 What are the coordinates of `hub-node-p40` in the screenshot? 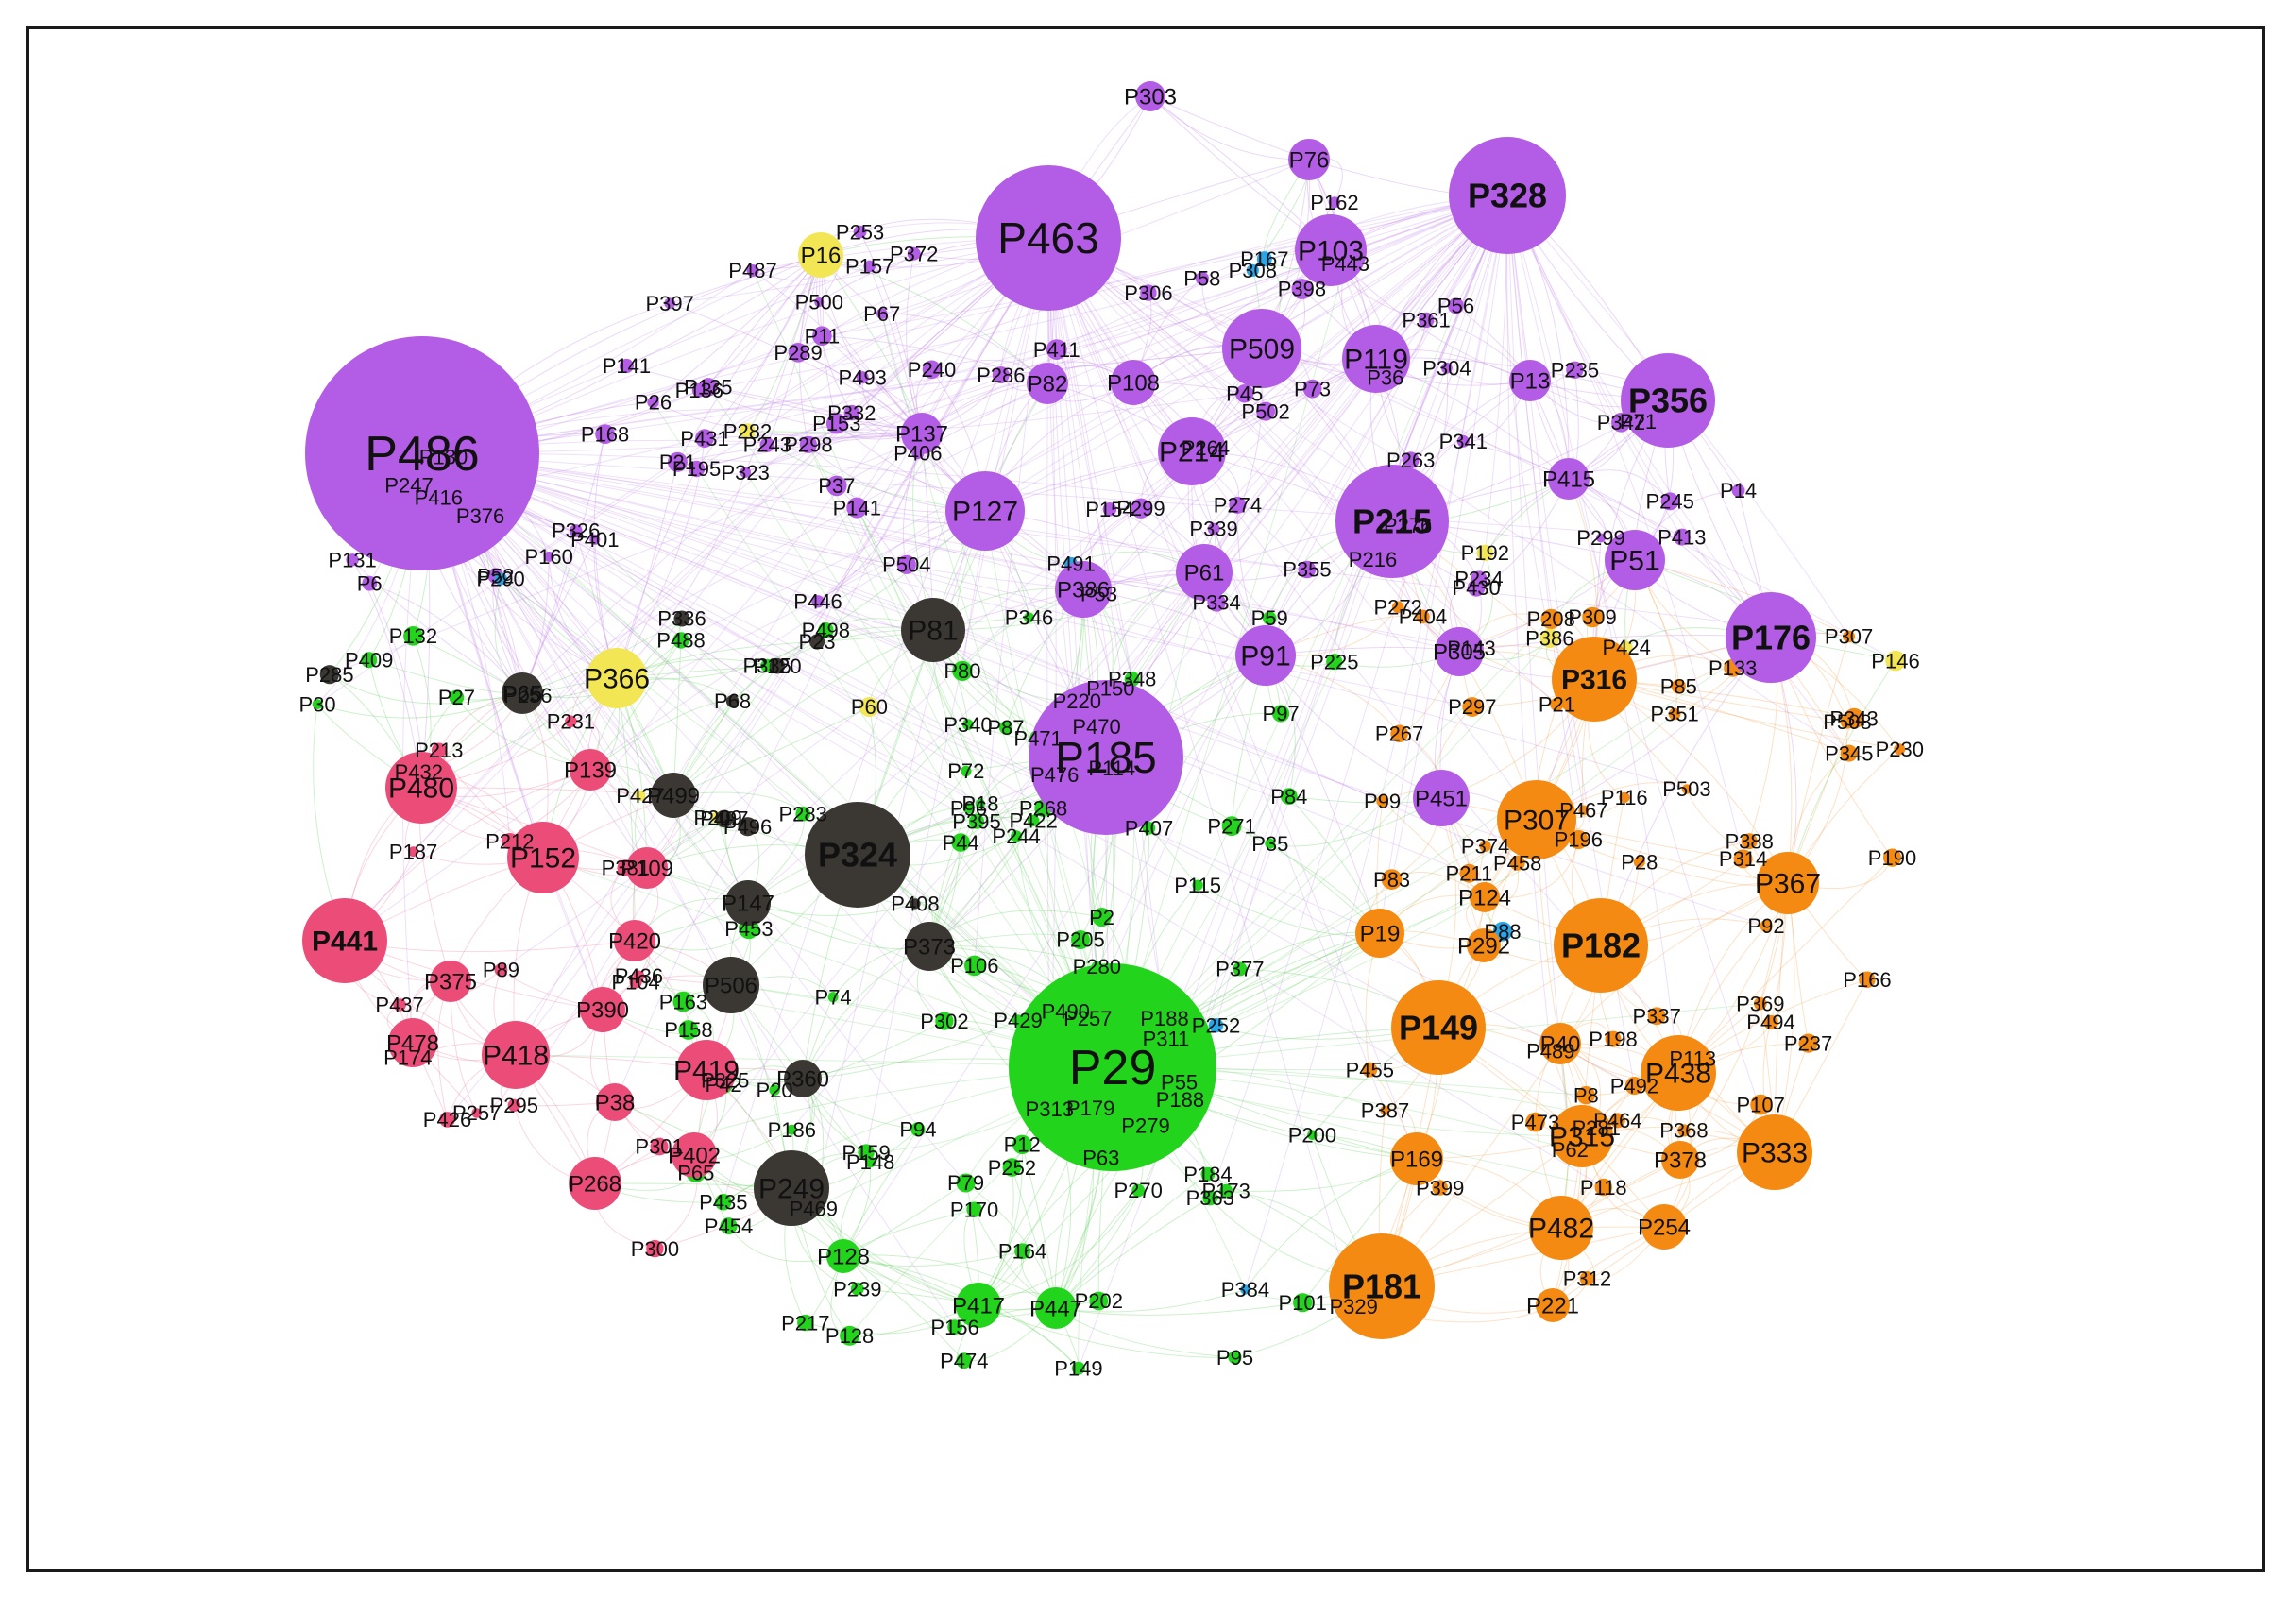 It's located at (1560, 1043).